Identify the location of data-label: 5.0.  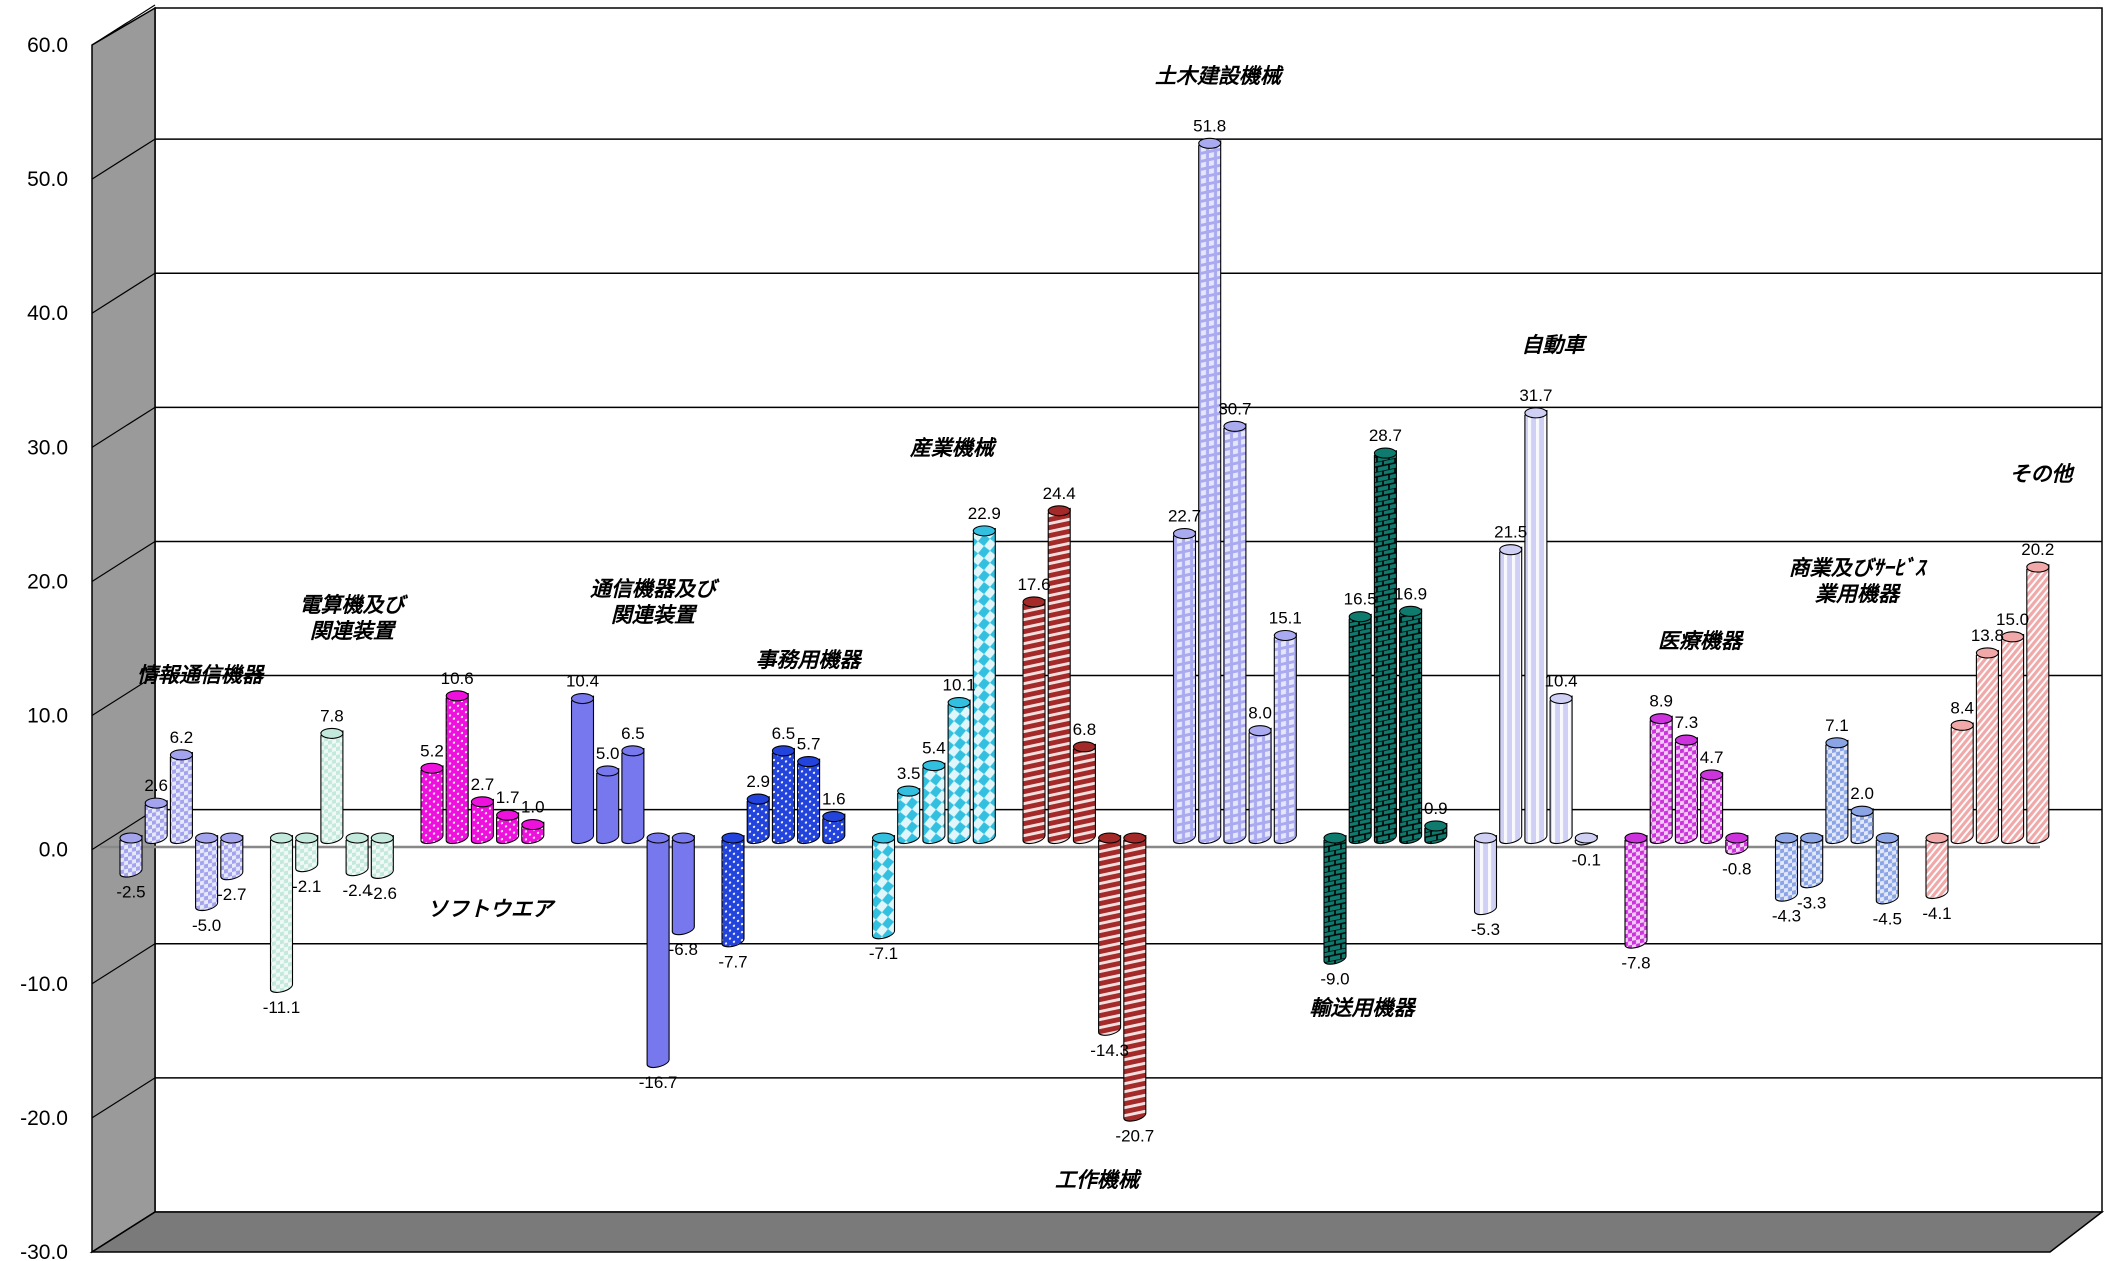
(608, 753).